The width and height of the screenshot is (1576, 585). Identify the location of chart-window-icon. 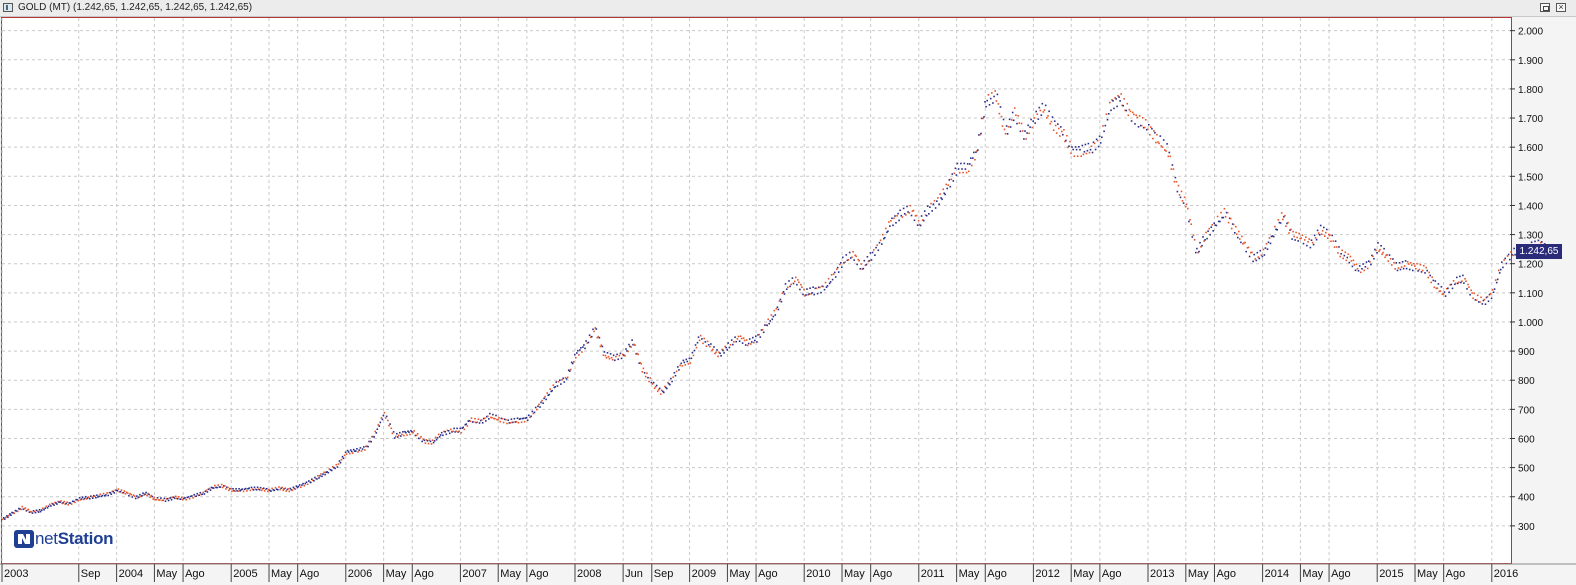
(8, 7).